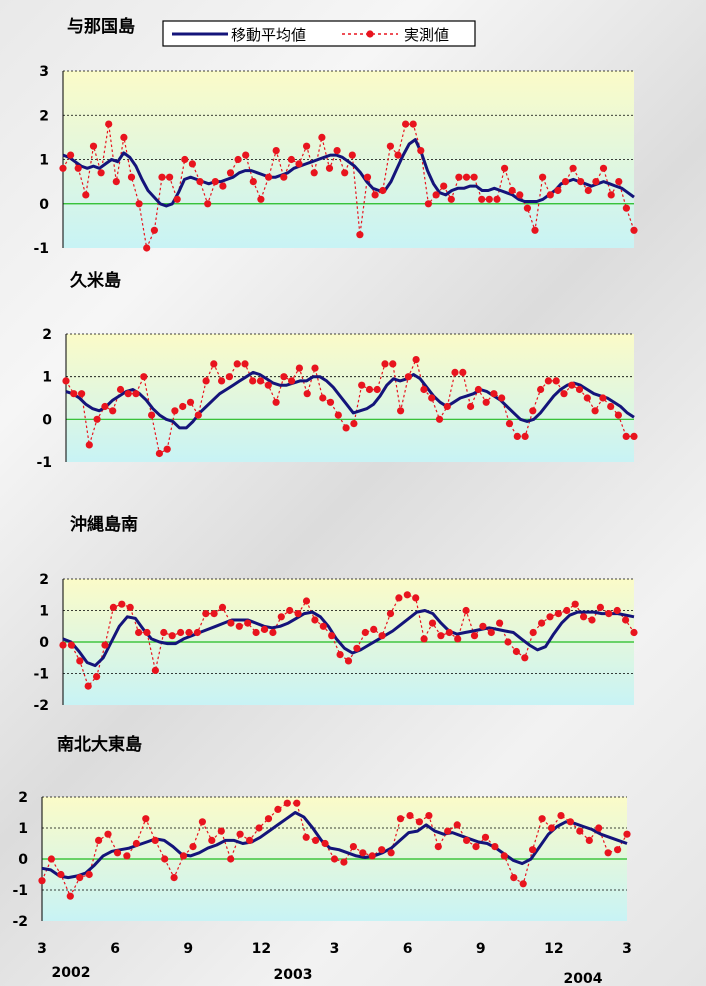  What do you see at coordinates (101, 26) in the screenshot?
I see `chart-title: 与那国島` at bounding box center [101, 26].